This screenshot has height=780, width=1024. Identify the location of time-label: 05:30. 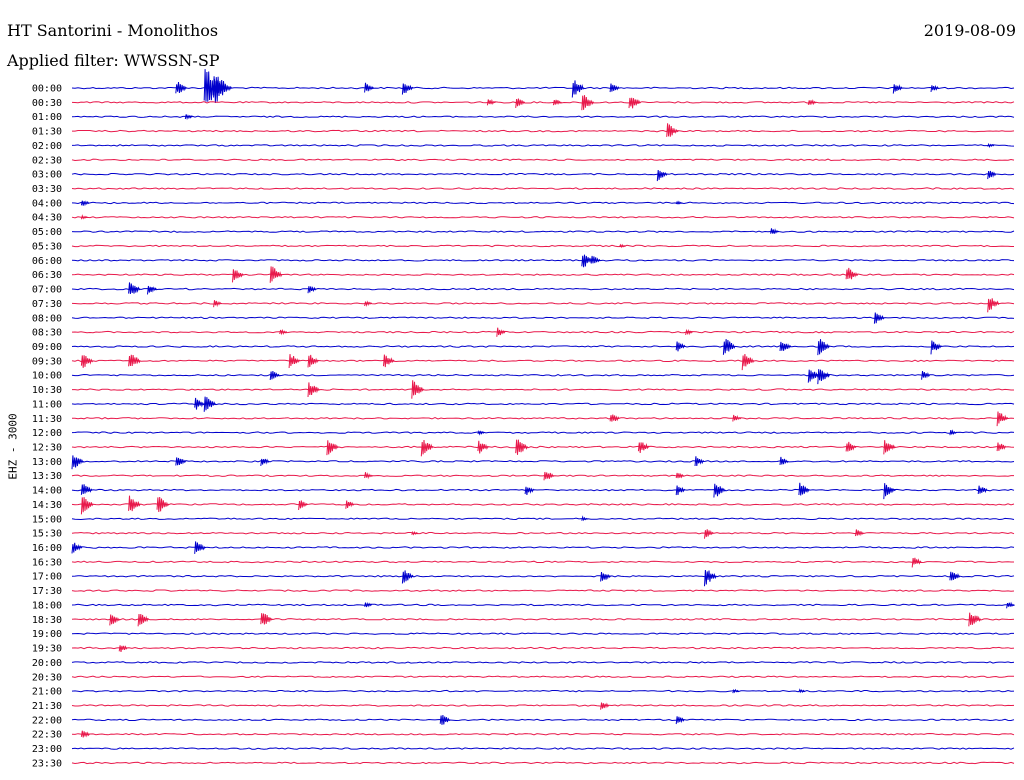
(47, 246).